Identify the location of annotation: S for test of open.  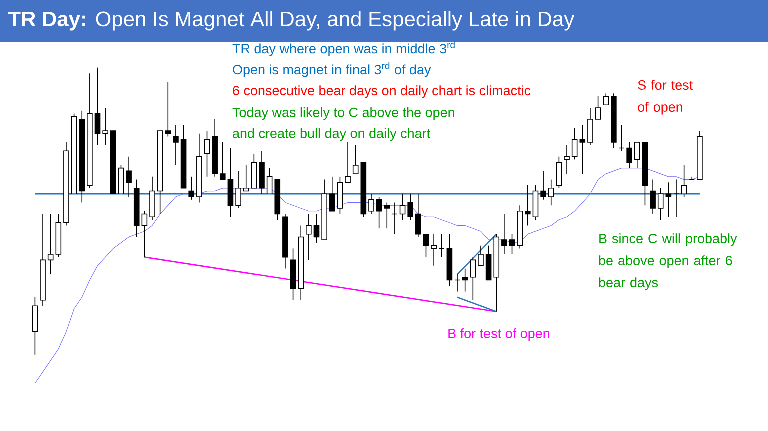
(666, 97).